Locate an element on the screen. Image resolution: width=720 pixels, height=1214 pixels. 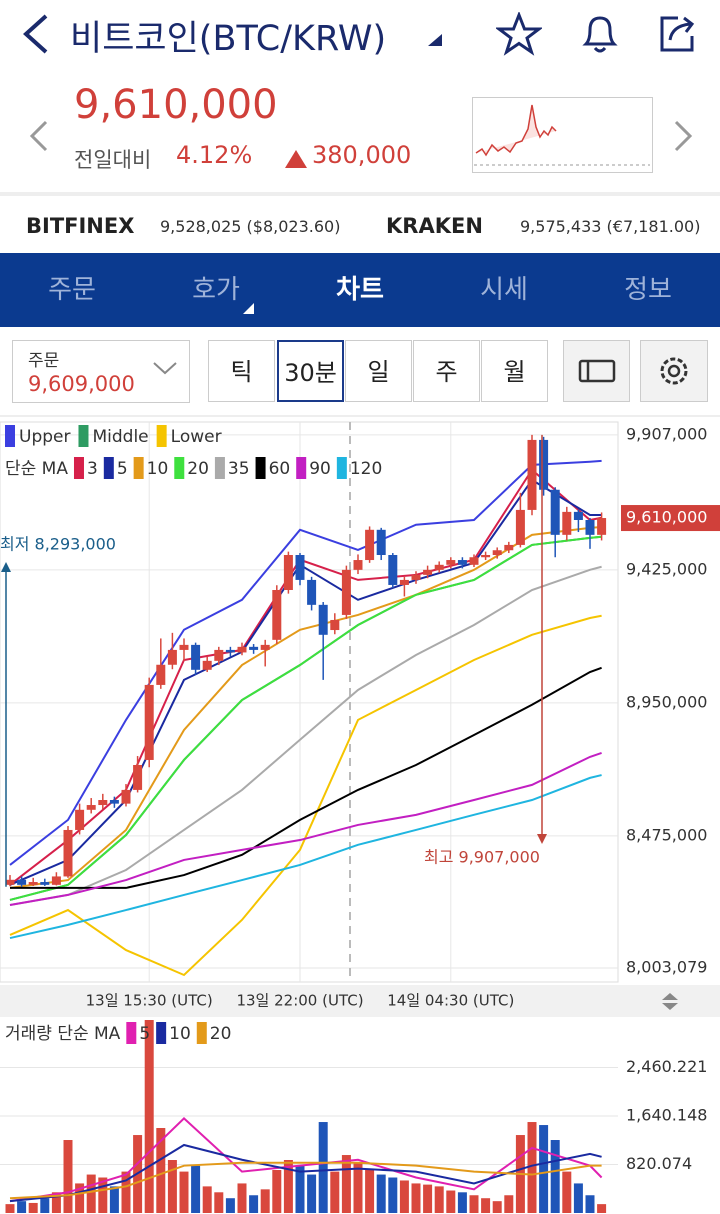
y-tick-label: 820.074 is located at coordinates (659, 1163).